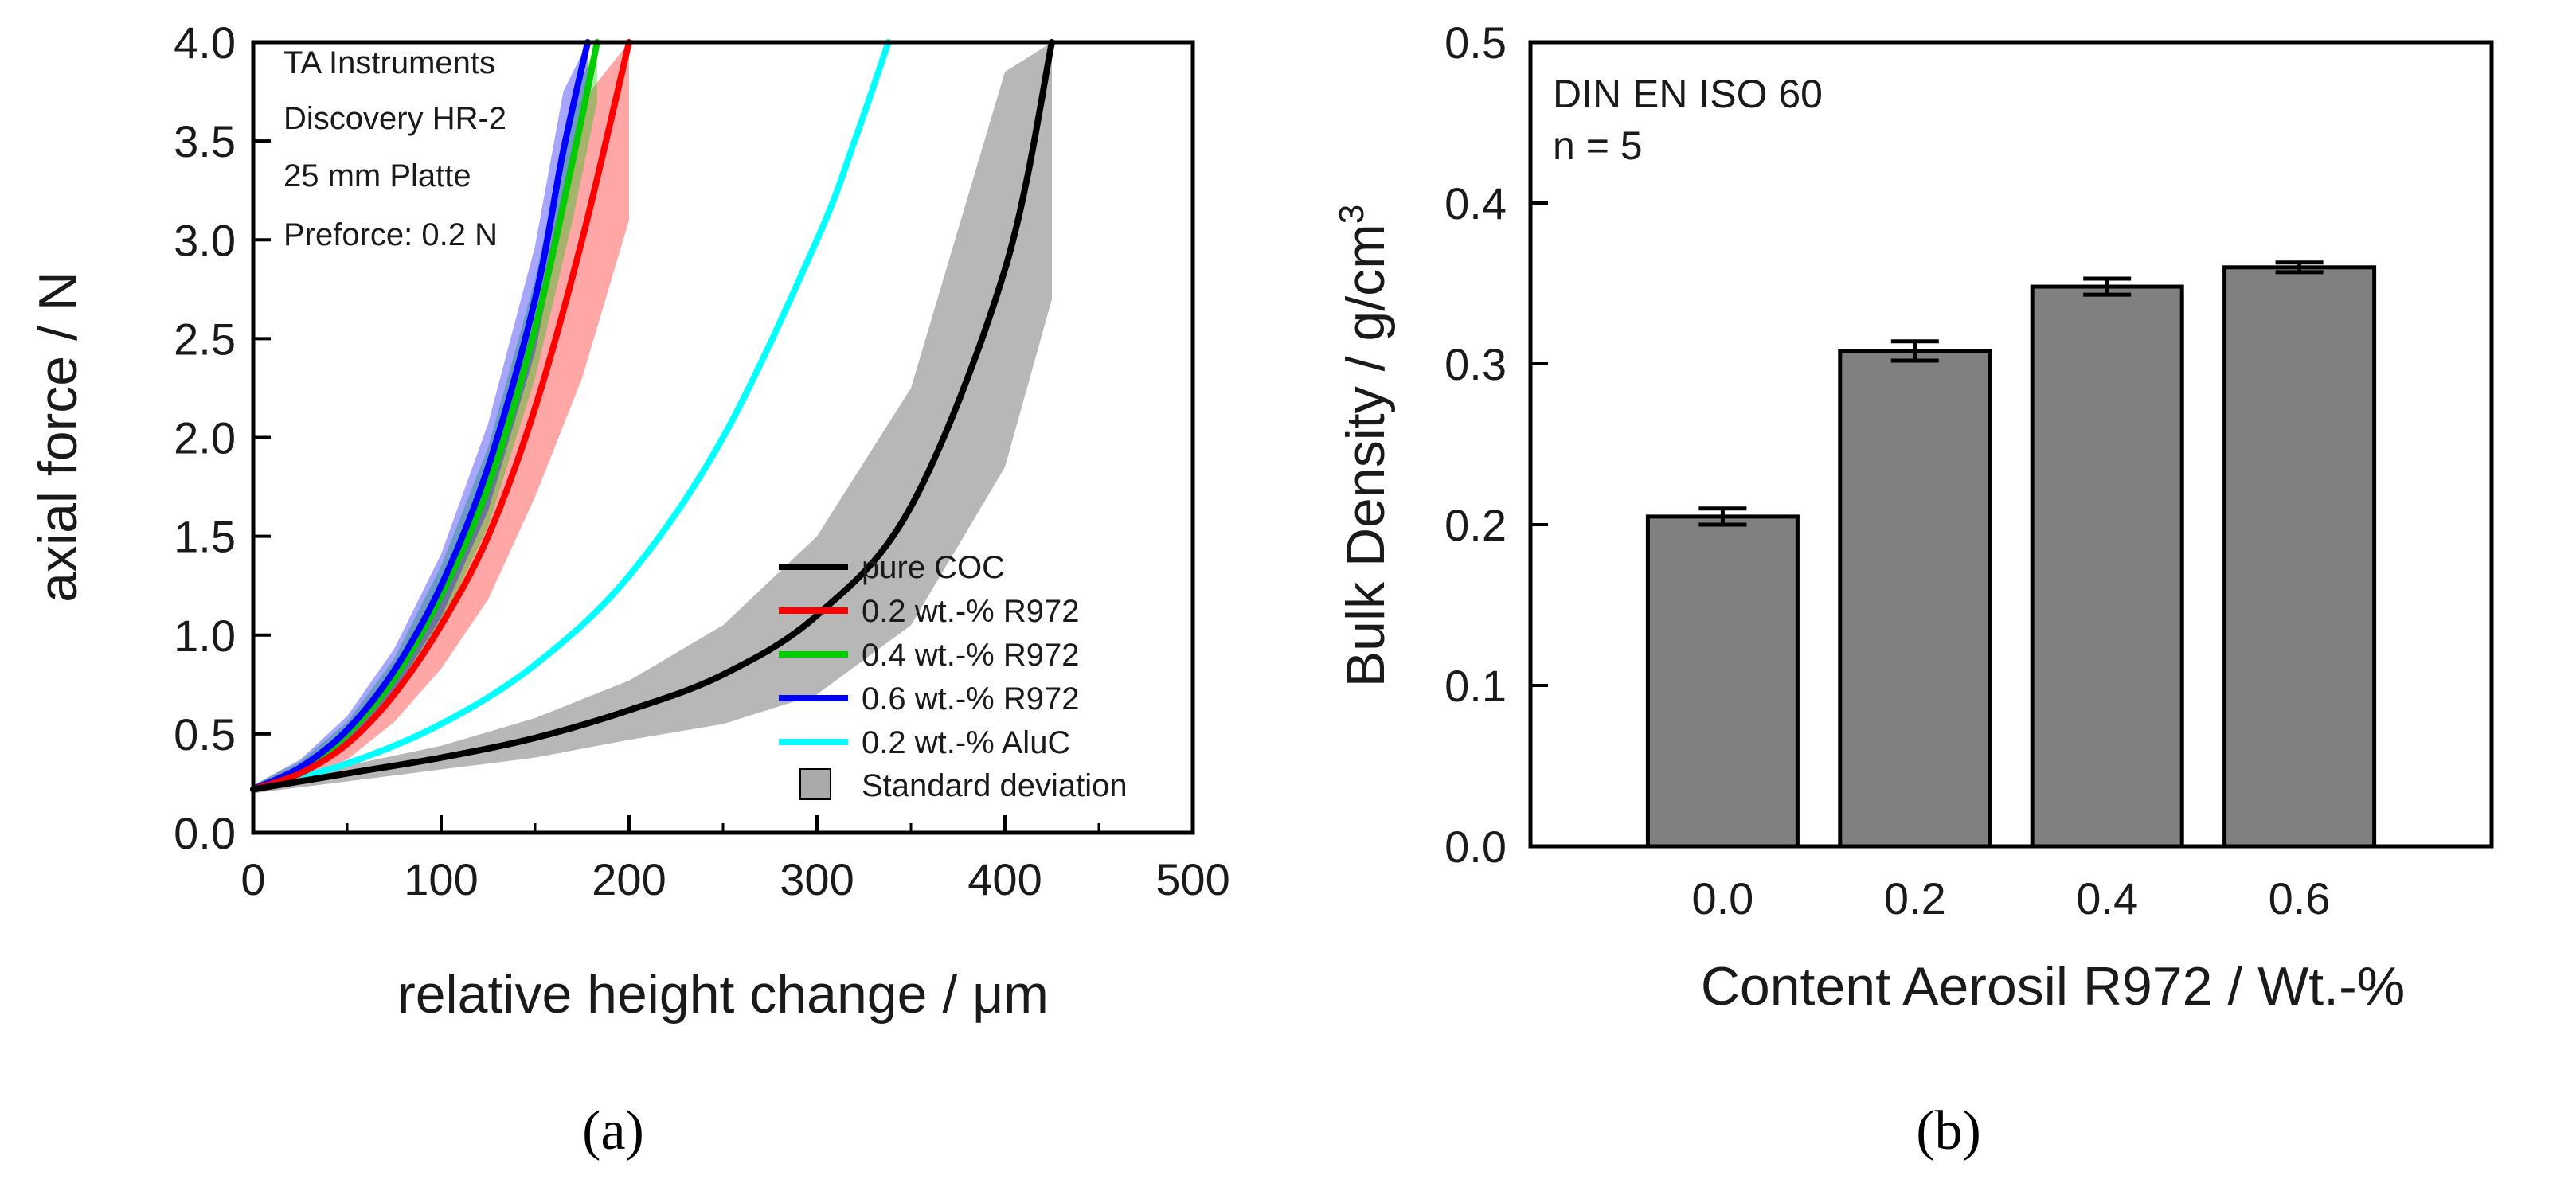 The width and height of the screenshot is (2576, 1187). I want to click on annotation-line-4: Preforce: 0.2 N, so click(390, 235).